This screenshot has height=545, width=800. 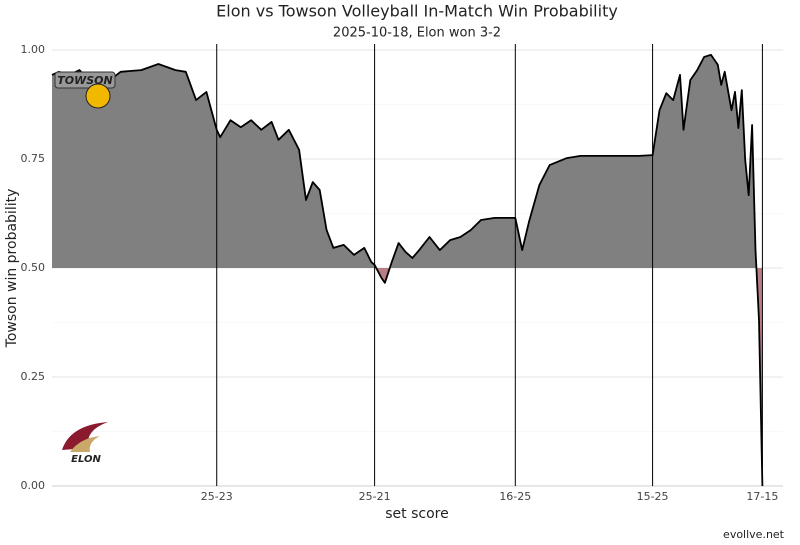 I want to click on x-tick-label: 25-21, so click(x=375, y=496).